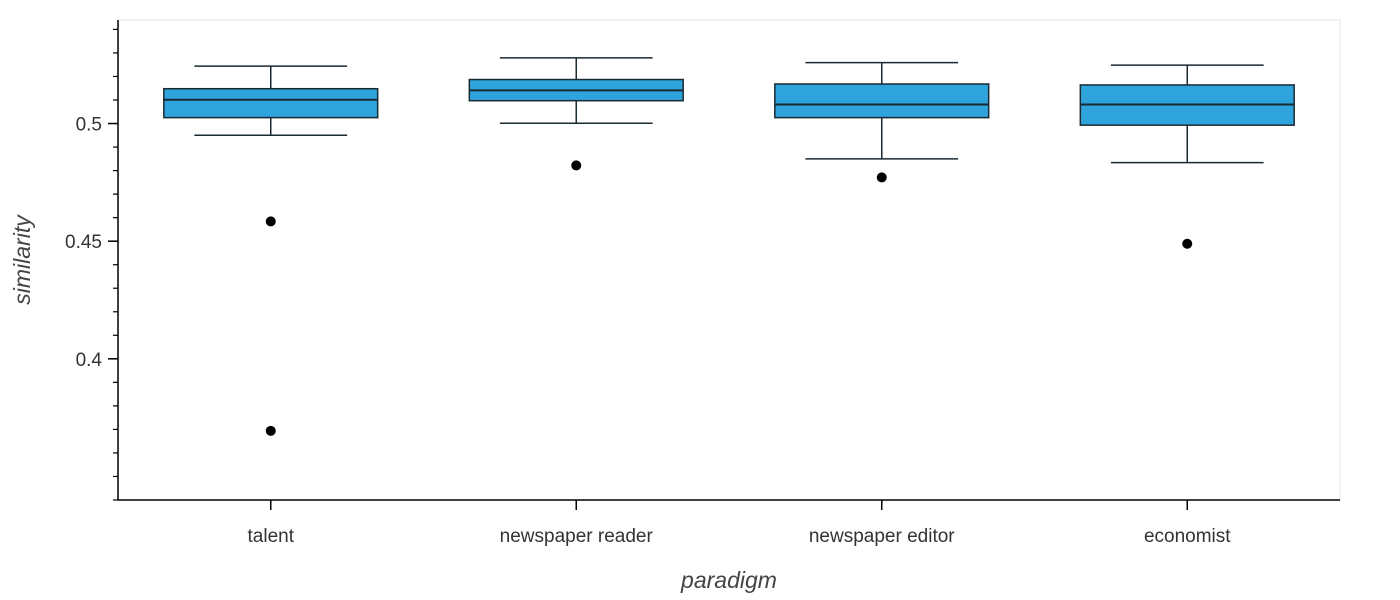  I want to click on box-newspaper-editor, so click(882, 122).